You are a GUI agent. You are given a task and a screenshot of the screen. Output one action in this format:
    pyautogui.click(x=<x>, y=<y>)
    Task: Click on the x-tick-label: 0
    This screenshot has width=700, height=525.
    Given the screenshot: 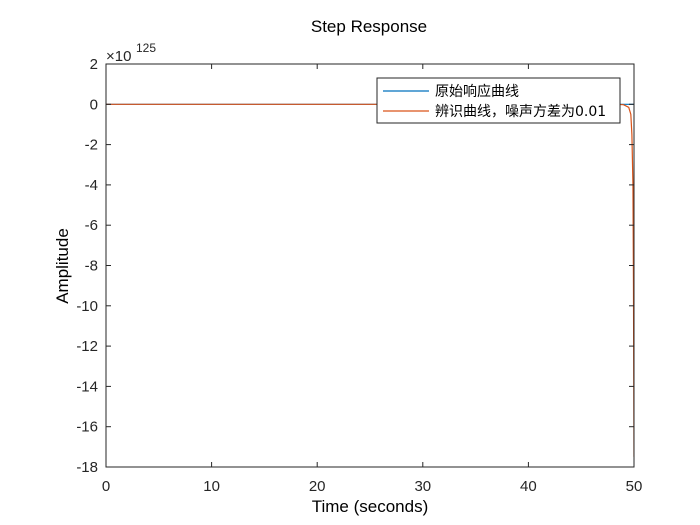 What is the action you would take?
    pyautogui.click(x=106, y=486)
    